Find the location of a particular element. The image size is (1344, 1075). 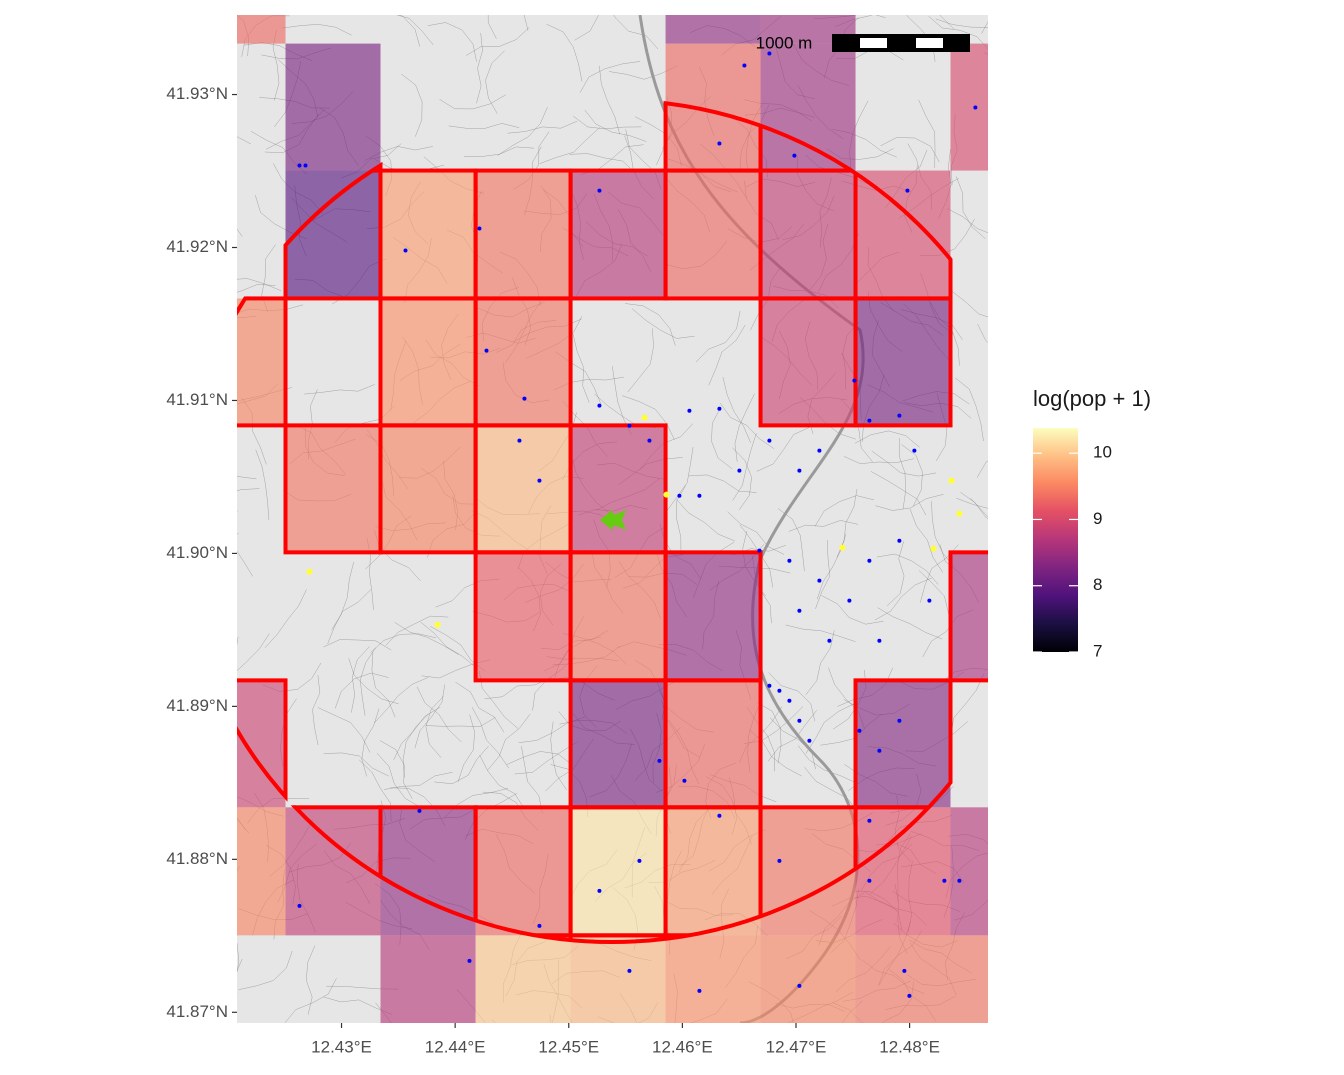

x-tick-label: 12.43°E is located at coordinates (341, 1046).